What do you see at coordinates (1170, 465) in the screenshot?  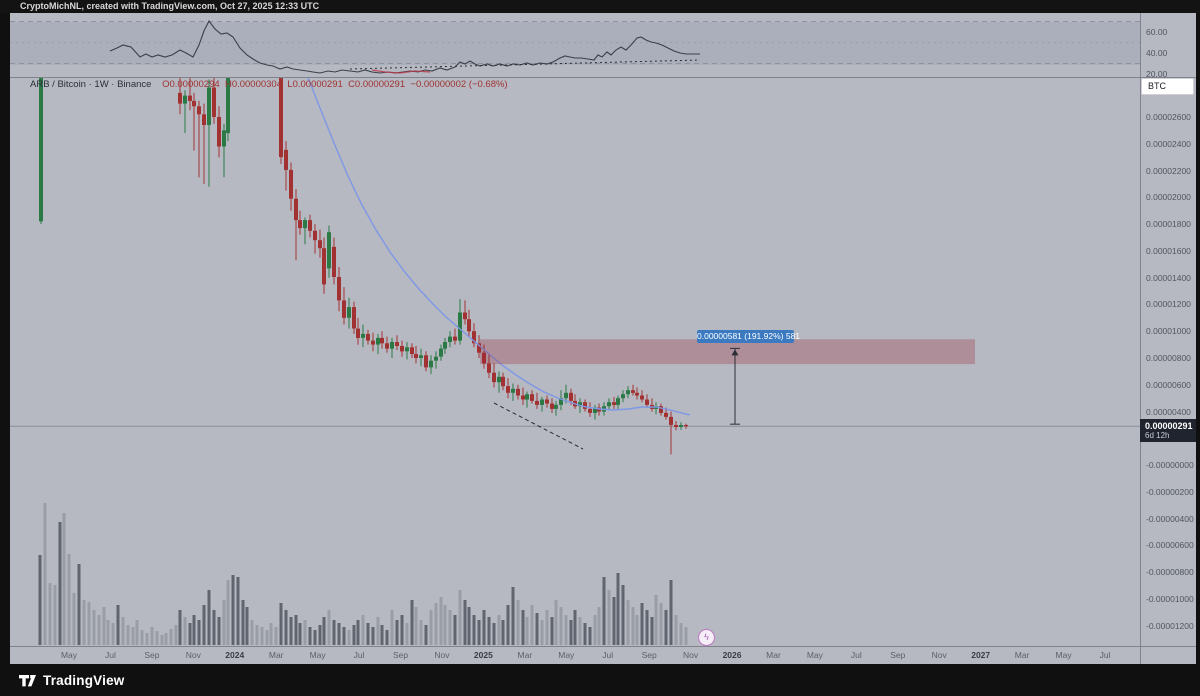 I see `price-scale-label: -0.00000000` at bounding box center [1170, 465].